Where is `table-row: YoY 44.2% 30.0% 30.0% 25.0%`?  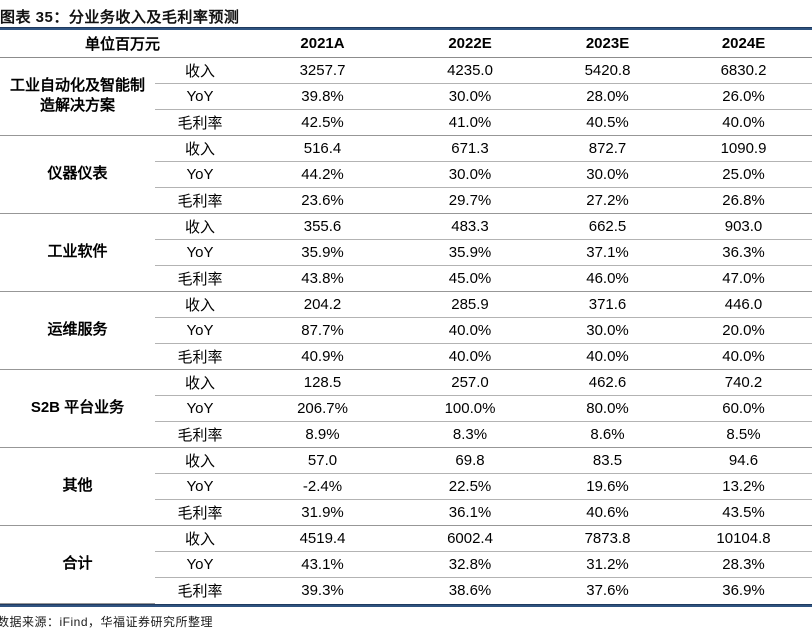 table-row: YoY 44.2% 30.0% 30.0% 25.0% is located at coordinates (406, 174).